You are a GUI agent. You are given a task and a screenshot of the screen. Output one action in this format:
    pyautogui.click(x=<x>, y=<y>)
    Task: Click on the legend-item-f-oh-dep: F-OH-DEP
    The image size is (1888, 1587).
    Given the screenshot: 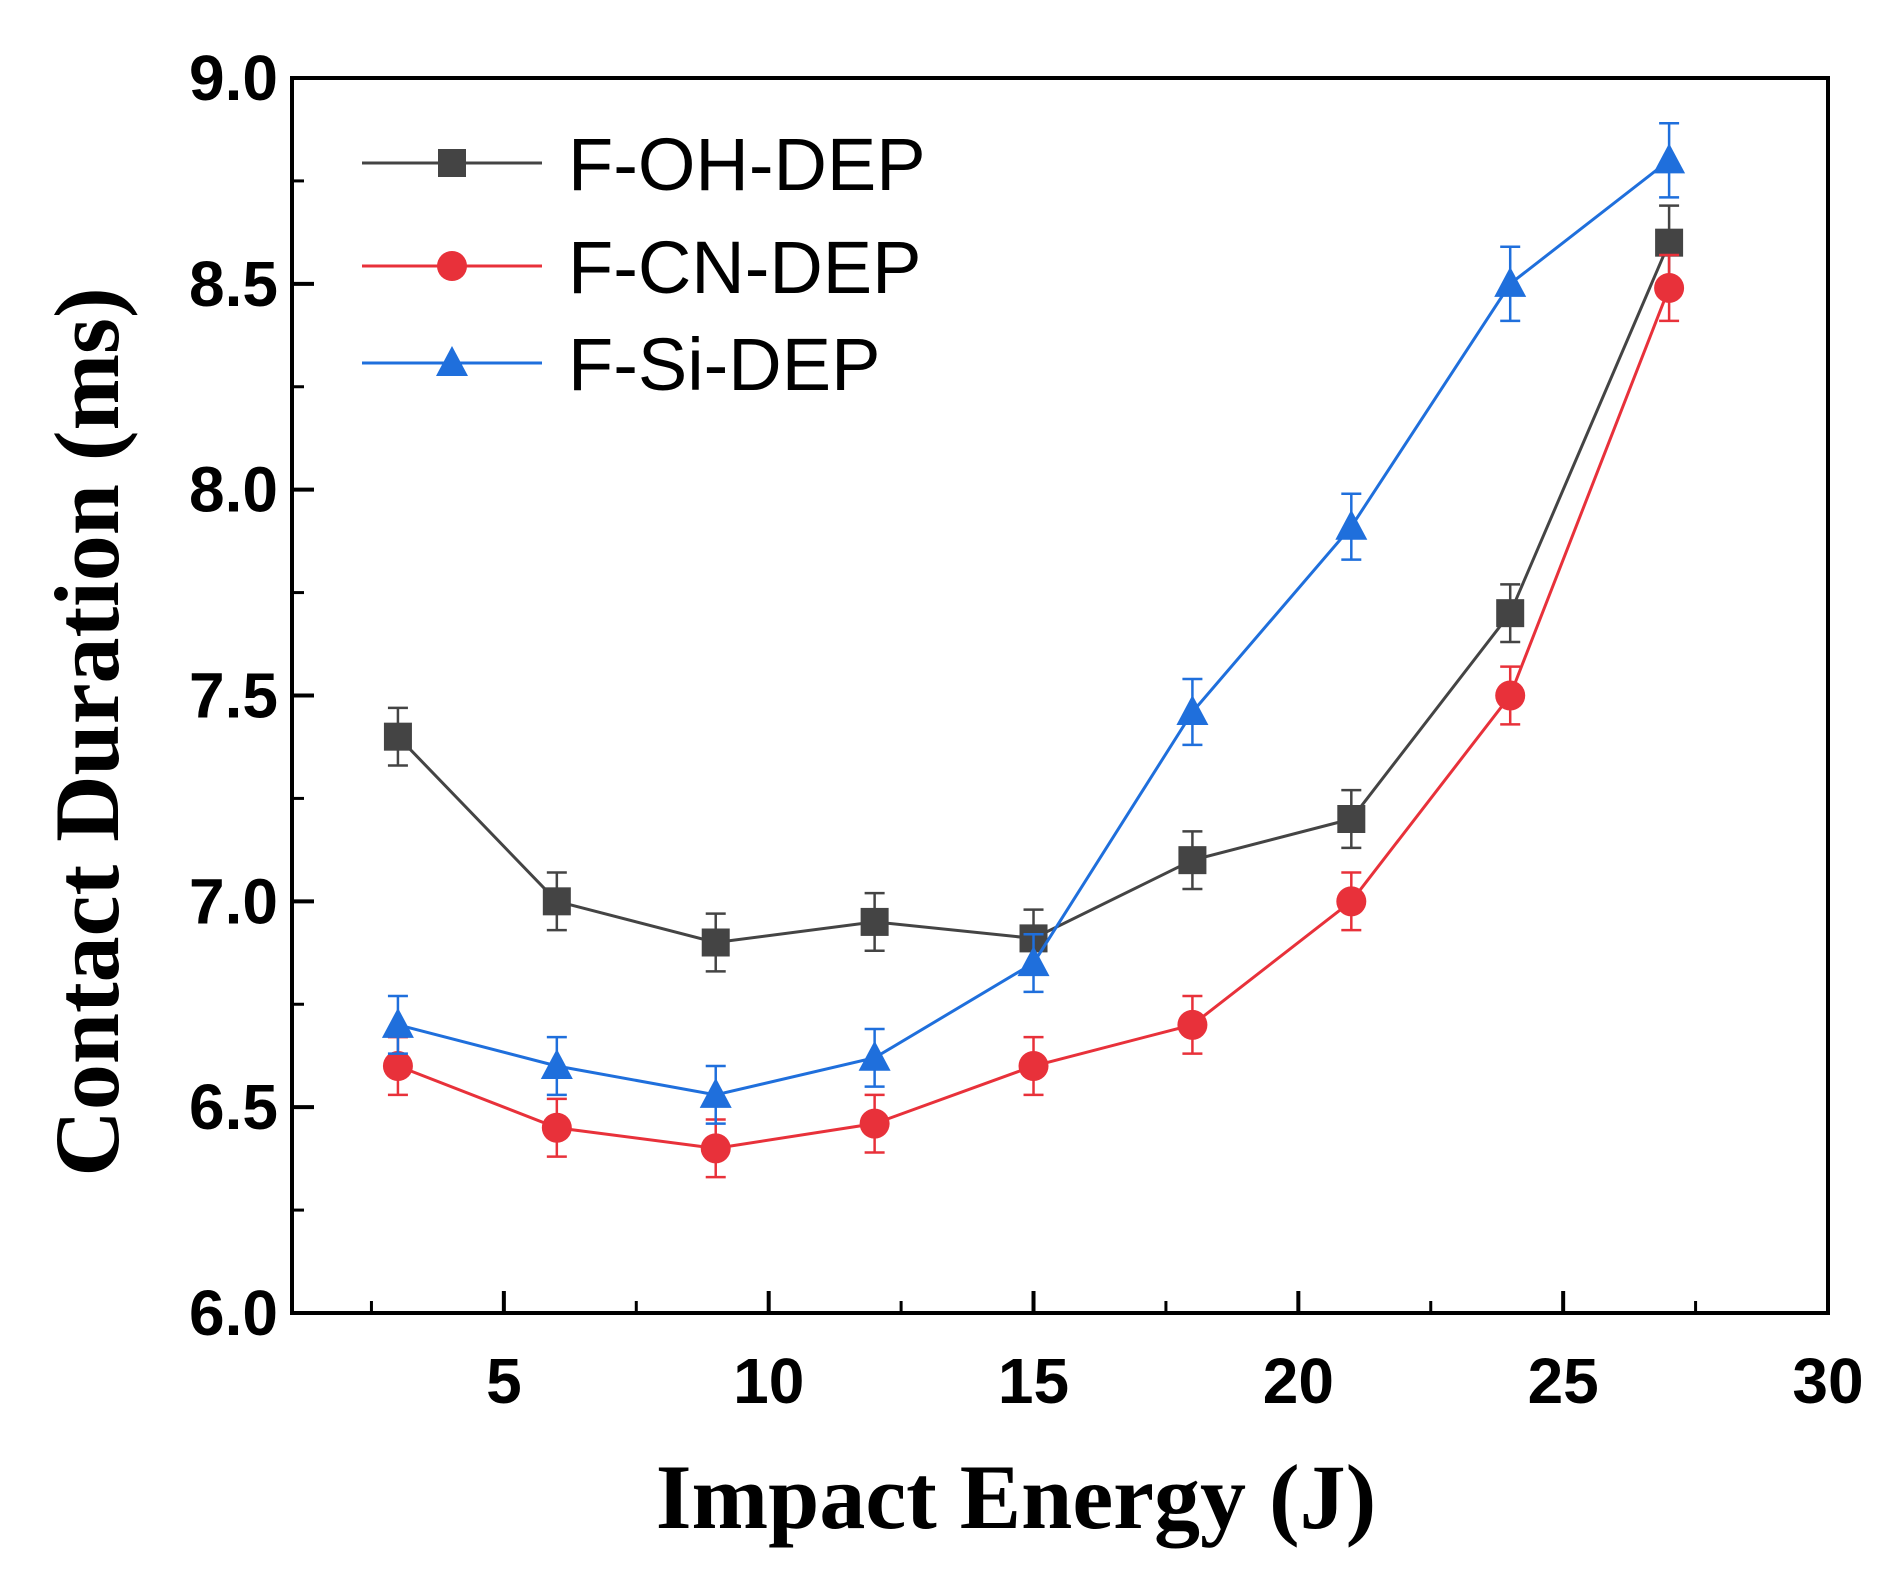 What is the action you would take?
    pyautogui.click(x=644, y=164)
    